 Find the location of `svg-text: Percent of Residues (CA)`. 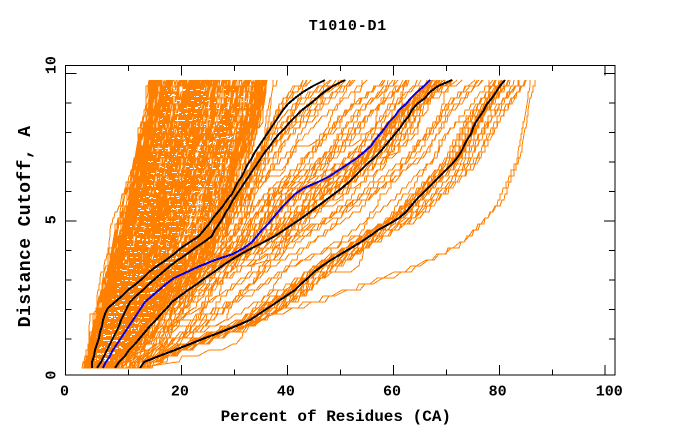

svg-text: Percent of Residues (CA) is located at coordinates (336, 417).